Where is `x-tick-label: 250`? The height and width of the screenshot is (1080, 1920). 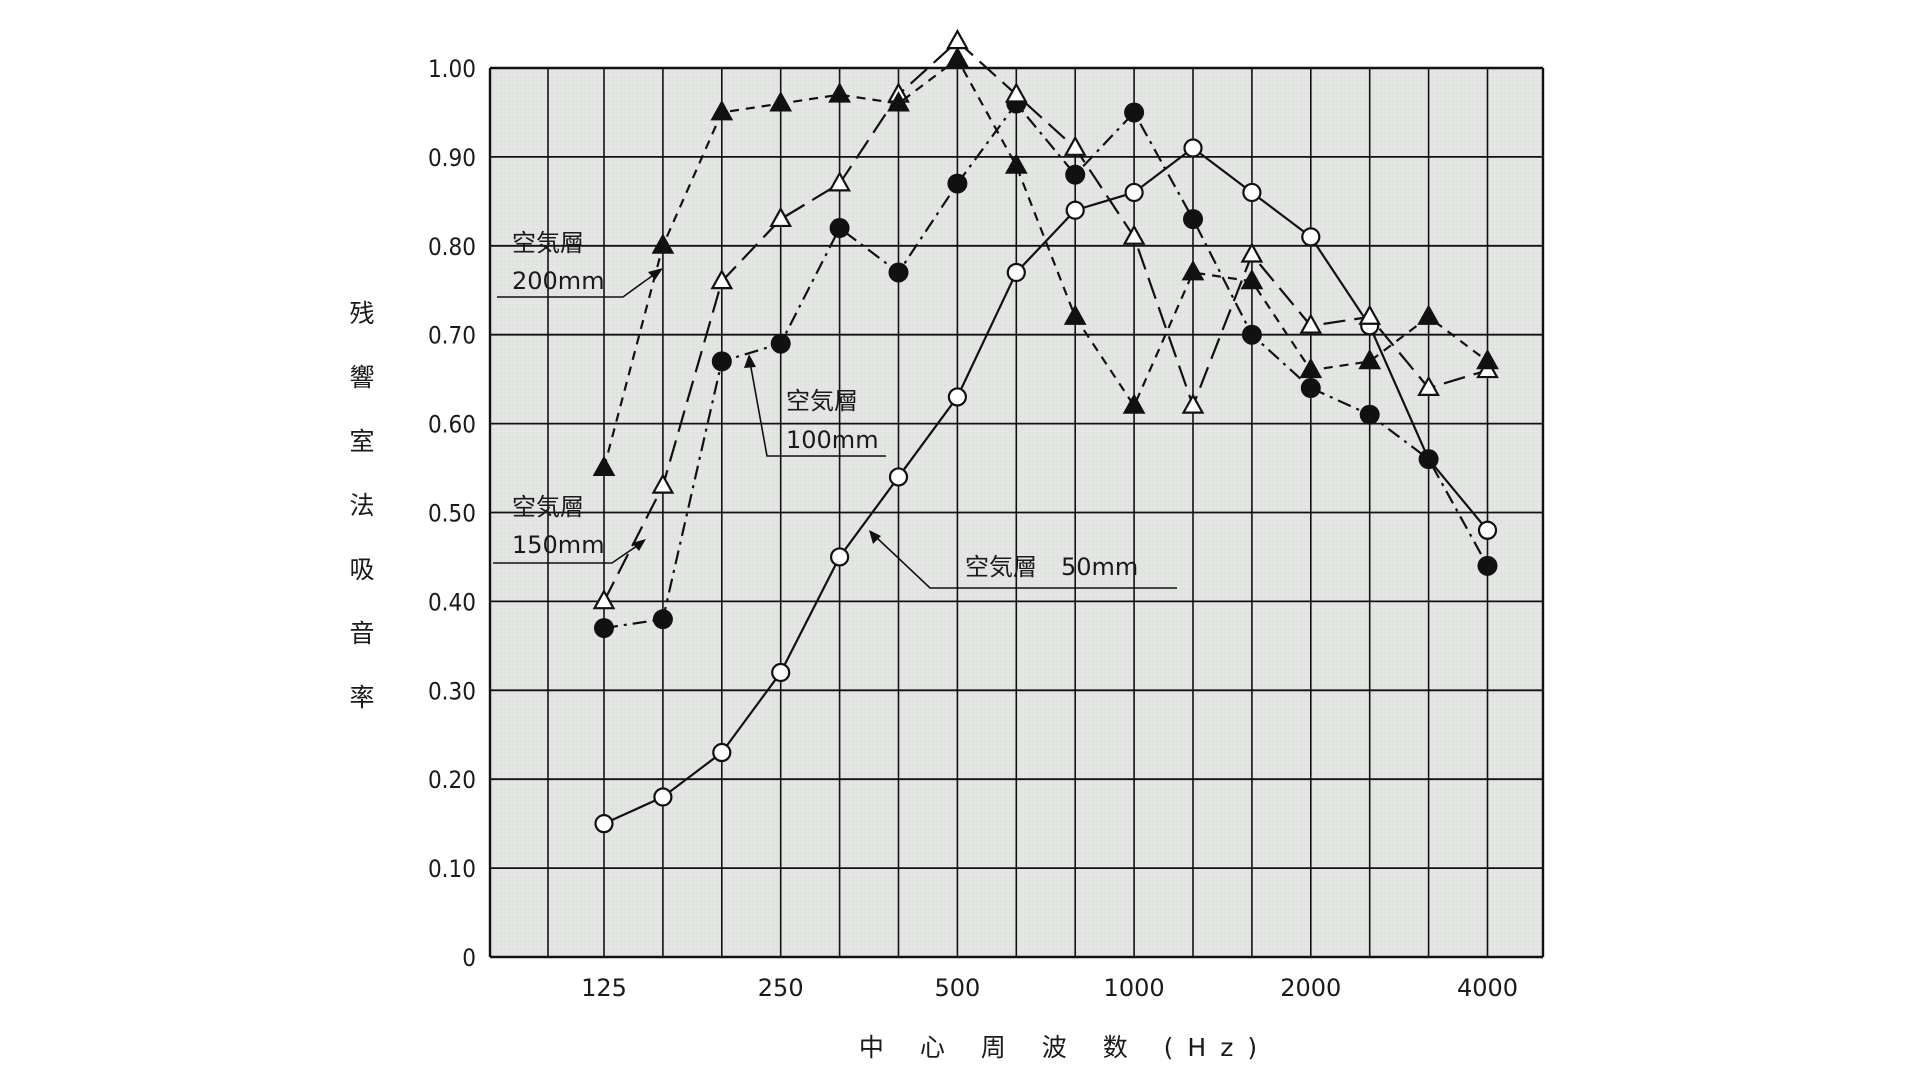
x-tick-label: 250 is located at coordinates (781, 988).